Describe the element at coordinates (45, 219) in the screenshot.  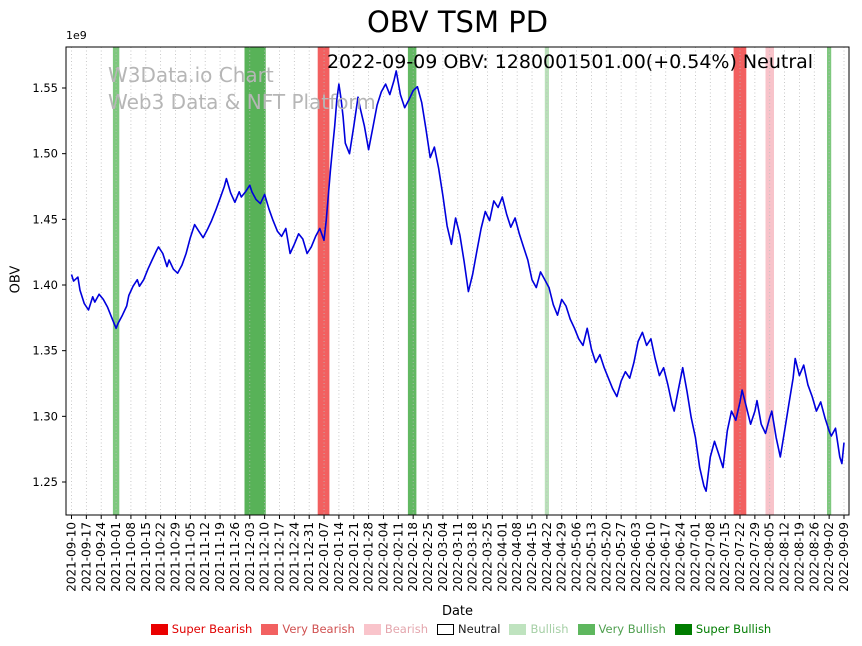
I see `y-tick-label: 1.45` at that location.